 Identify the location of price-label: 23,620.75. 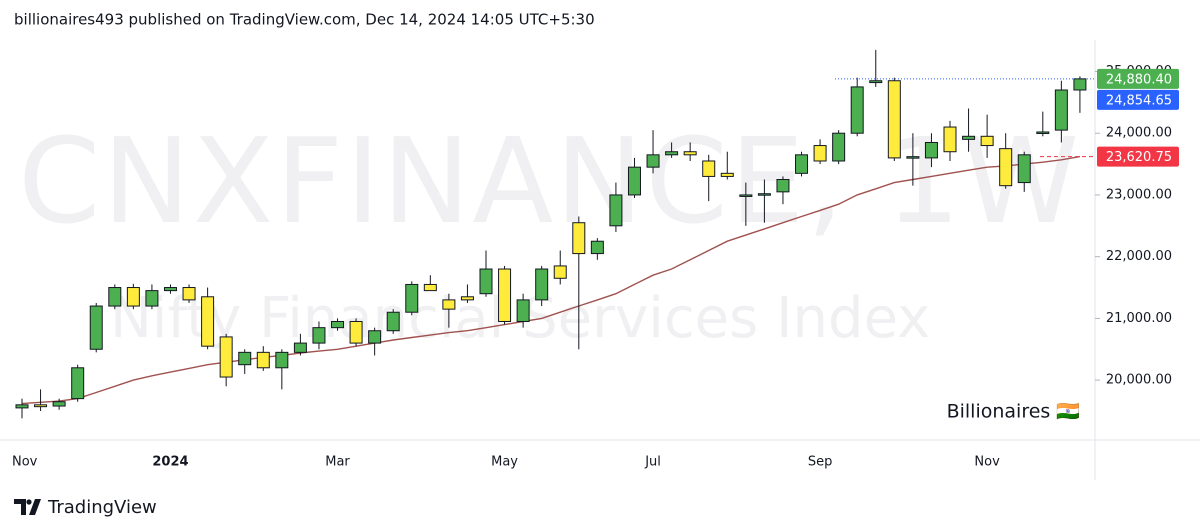
(1139, 157).